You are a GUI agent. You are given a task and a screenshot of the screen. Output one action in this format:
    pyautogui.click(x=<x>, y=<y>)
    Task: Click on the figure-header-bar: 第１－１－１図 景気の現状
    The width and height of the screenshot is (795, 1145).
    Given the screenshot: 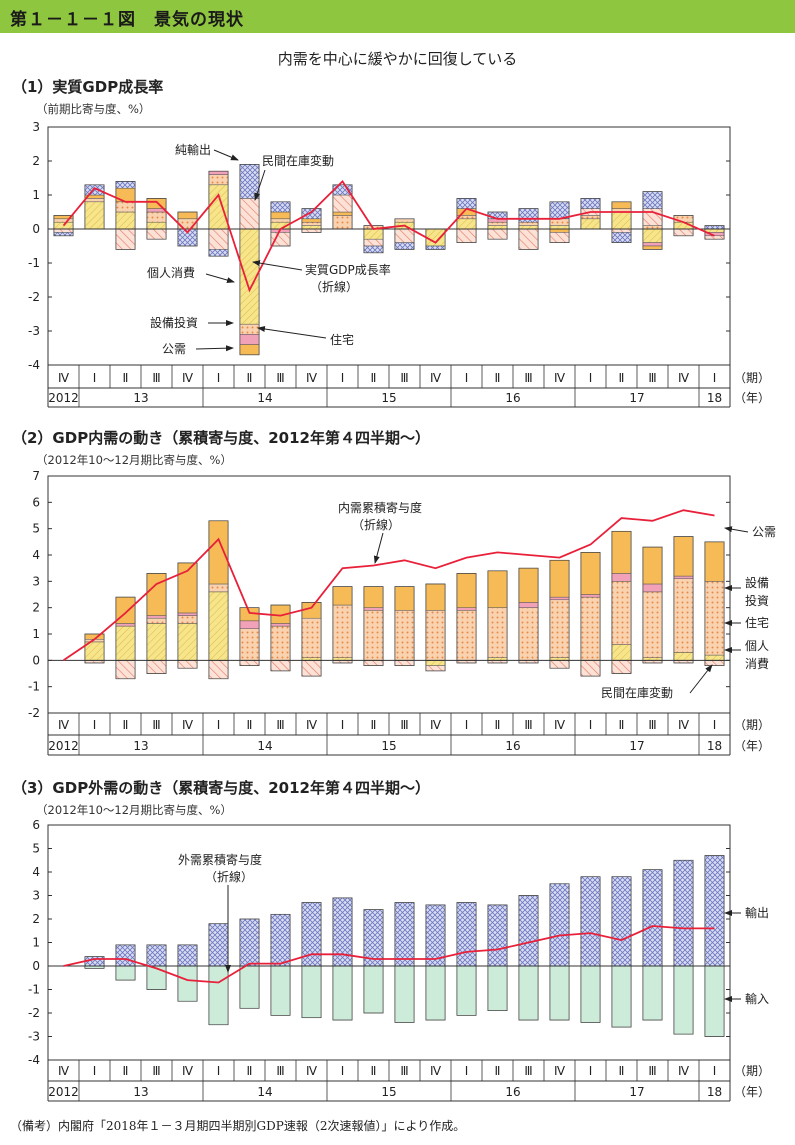 What is the action you would take?
    pyautogui.click(x=397, y=16)
    